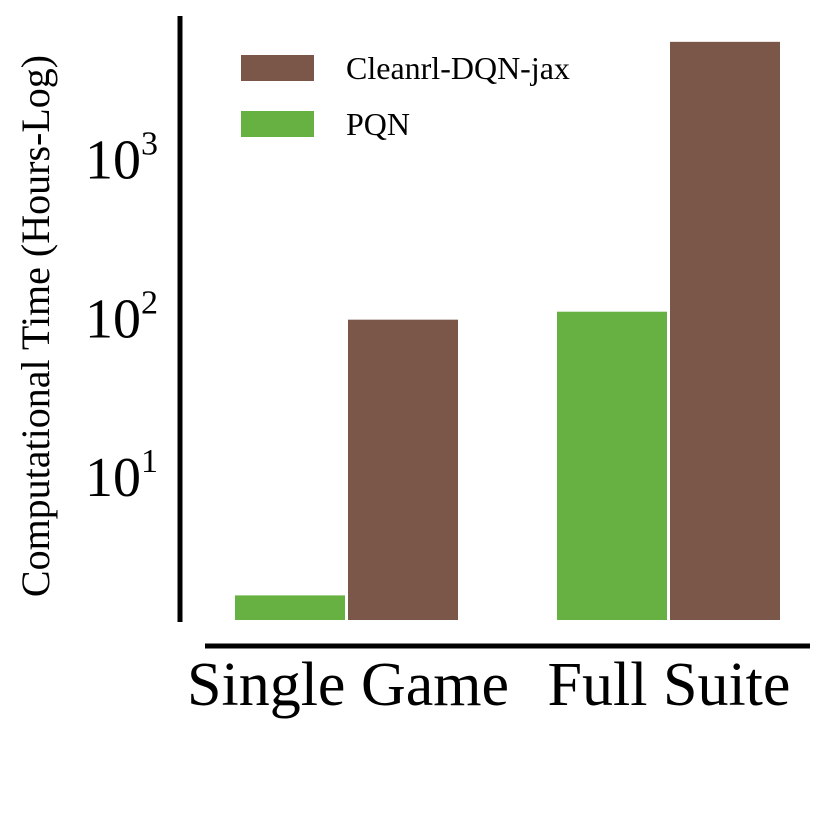 This screenshot has height=821, width=829. What do you see at coordinates (403, 469) in the screenshot?
I see `bar-cleanrl-dqn-jax-single-game` at bounding box center [403, 469].